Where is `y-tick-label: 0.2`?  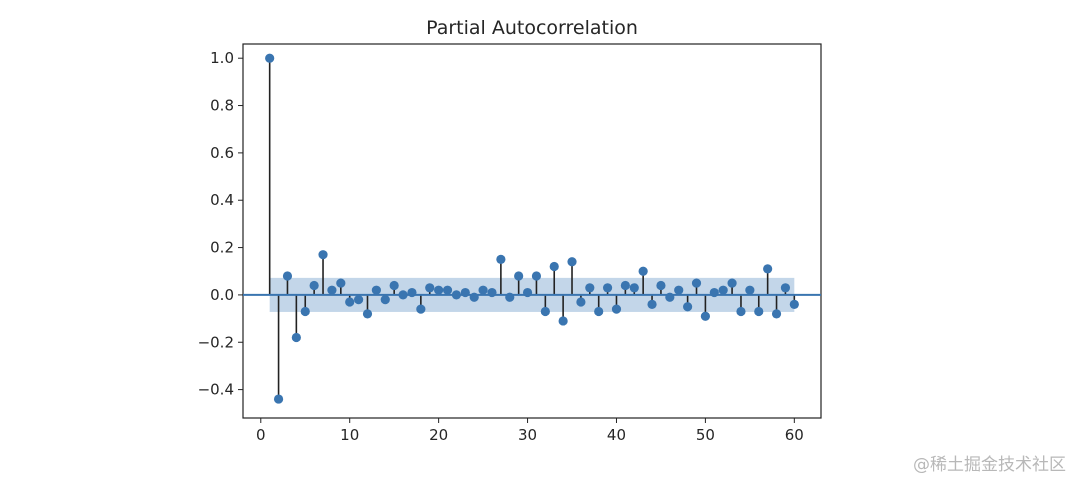
y-tick-label: 0.2 is located at coordinates (222, 248).